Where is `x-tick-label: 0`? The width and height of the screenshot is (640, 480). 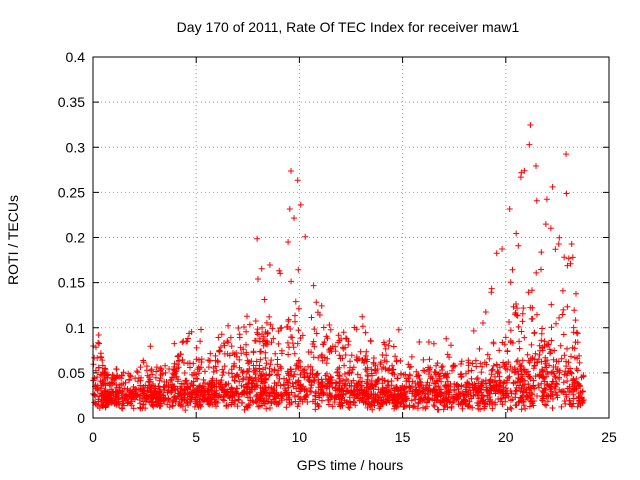 x-tick-label: 0 is located at coordinates (93, 437).